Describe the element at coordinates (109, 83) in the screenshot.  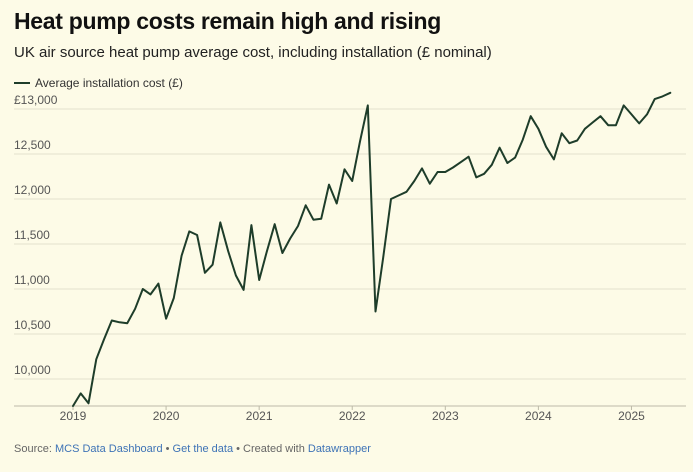
I see `legend-label: Average installation cost (£)` at that location.